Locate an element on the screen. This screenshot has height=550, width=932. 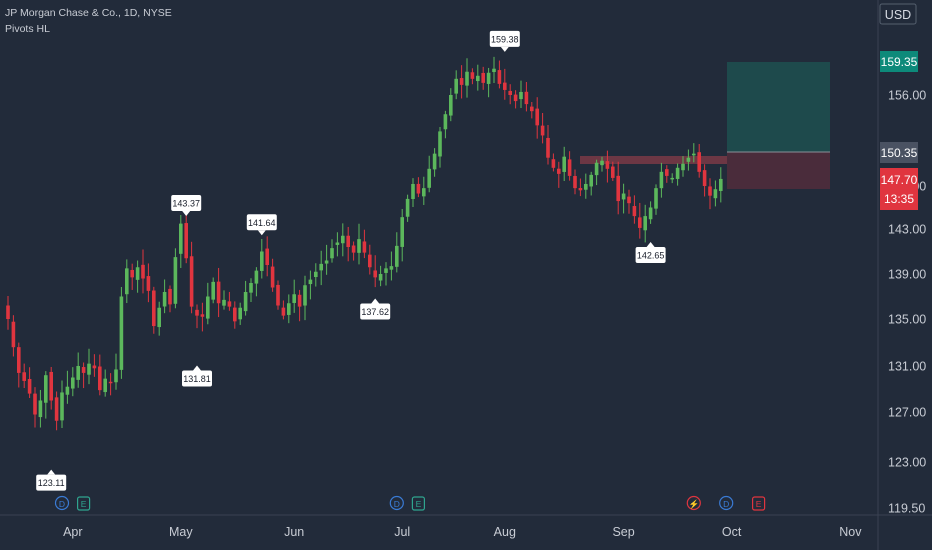
countdown-text: 13:35 is located at coordinates (899, 199).